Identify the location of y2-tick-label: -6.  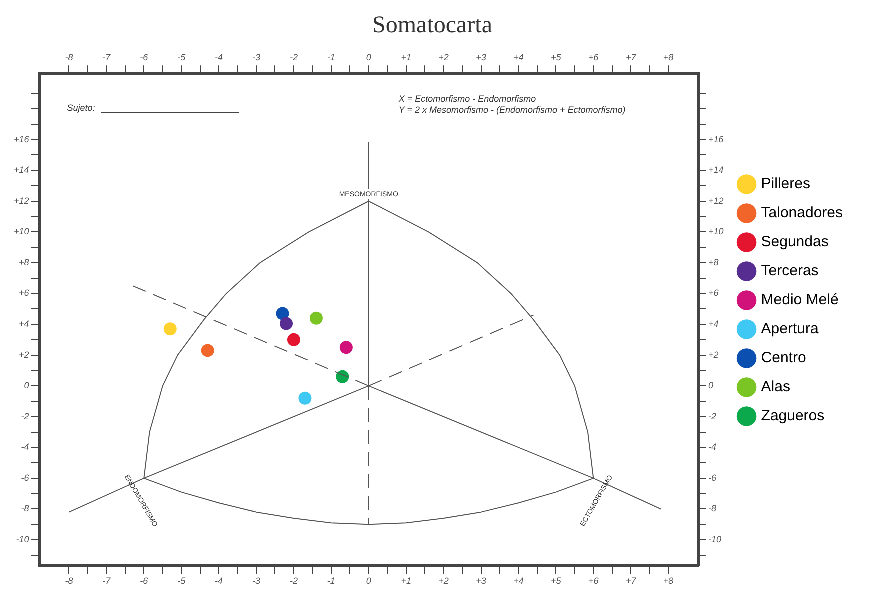
(712, 477).